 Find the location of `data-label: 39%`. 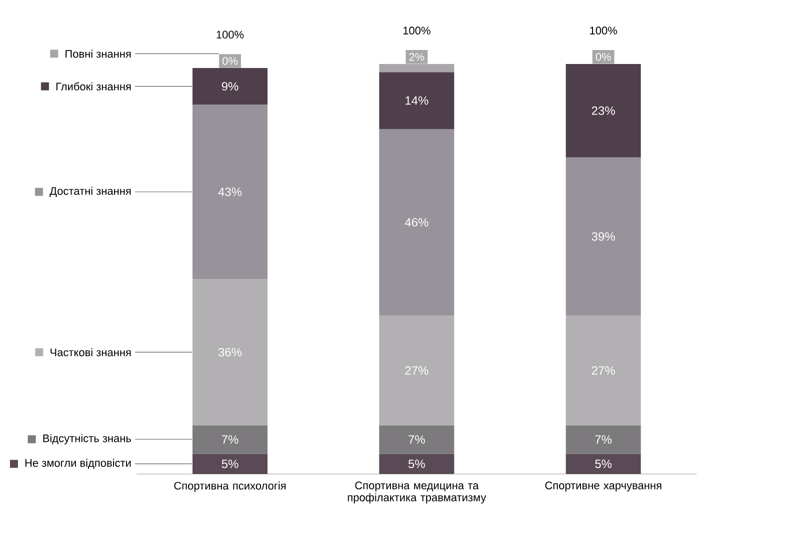

data-label: 39% is located at coordinates (603, 236).